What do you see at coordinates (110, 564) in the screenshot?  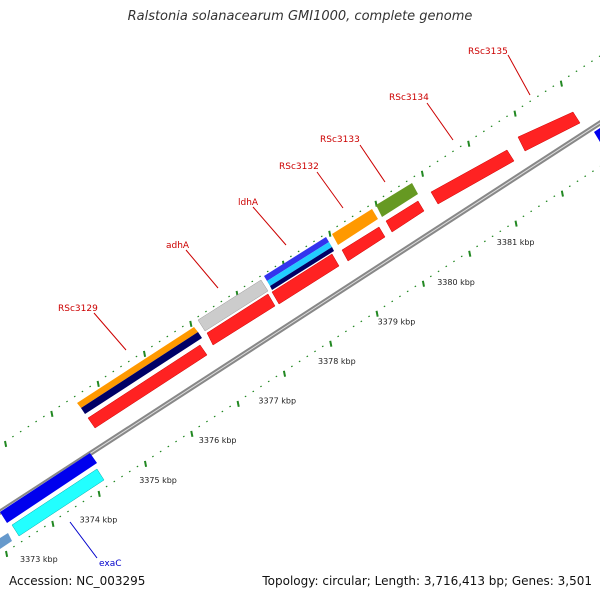 I see `gene-label-exac: exaC` at bounding box center [110, 564].